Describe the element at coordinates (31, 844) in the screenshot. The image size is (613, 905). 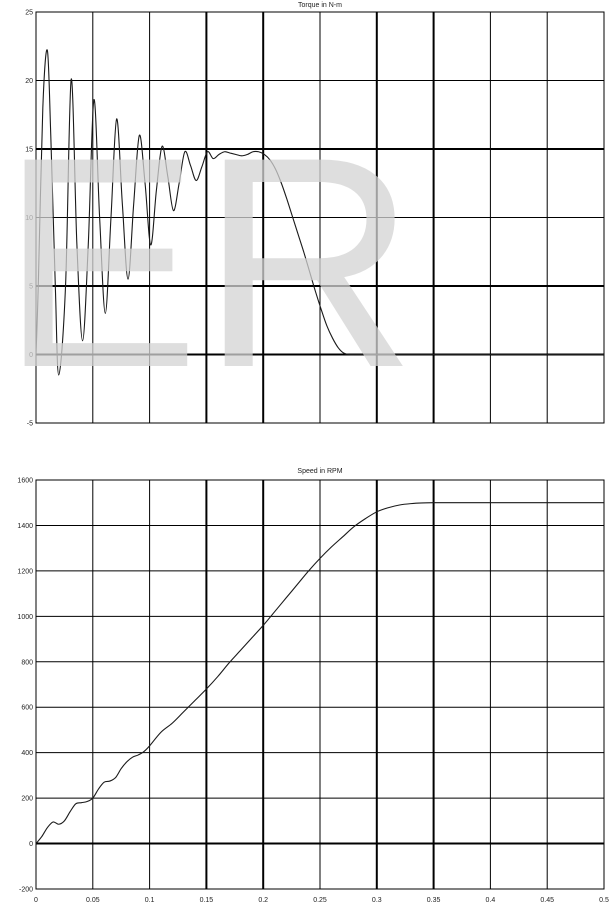
I see `speed-y-tick-label: 0` at that location.